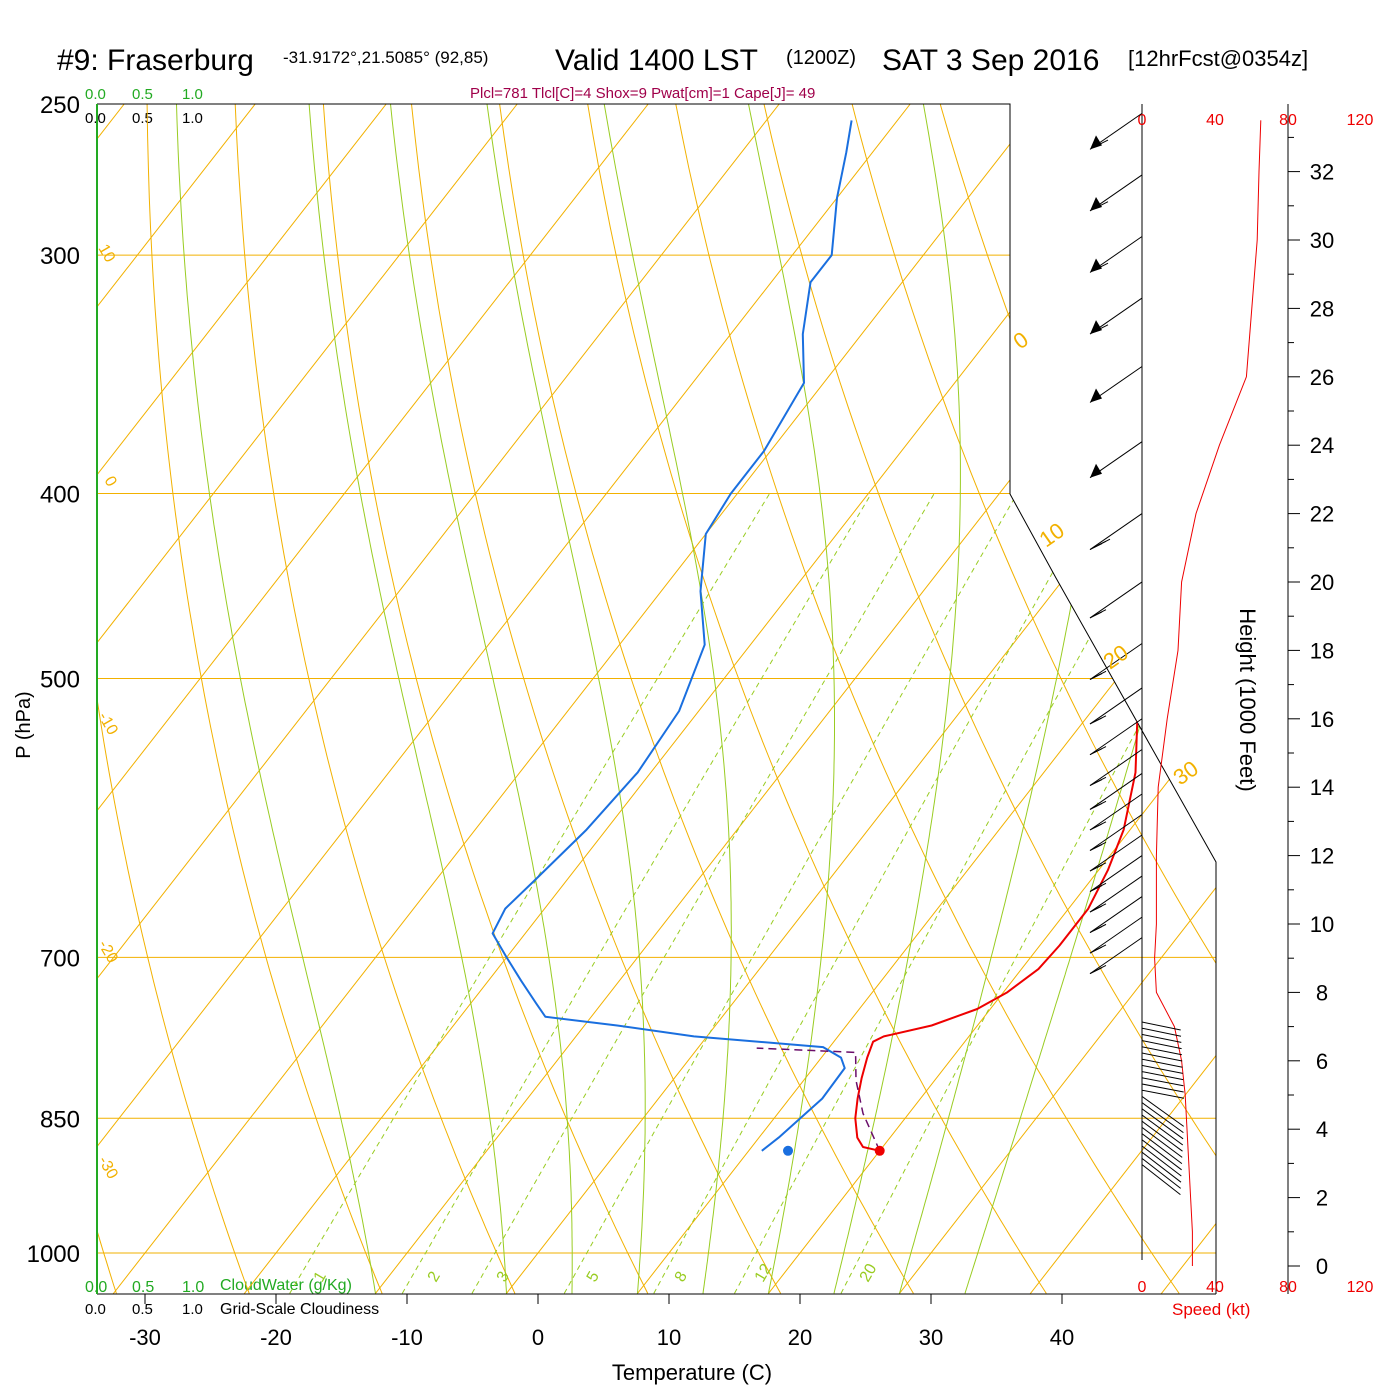  I want to click on height-tick-label: 8, so click(1322, 992).